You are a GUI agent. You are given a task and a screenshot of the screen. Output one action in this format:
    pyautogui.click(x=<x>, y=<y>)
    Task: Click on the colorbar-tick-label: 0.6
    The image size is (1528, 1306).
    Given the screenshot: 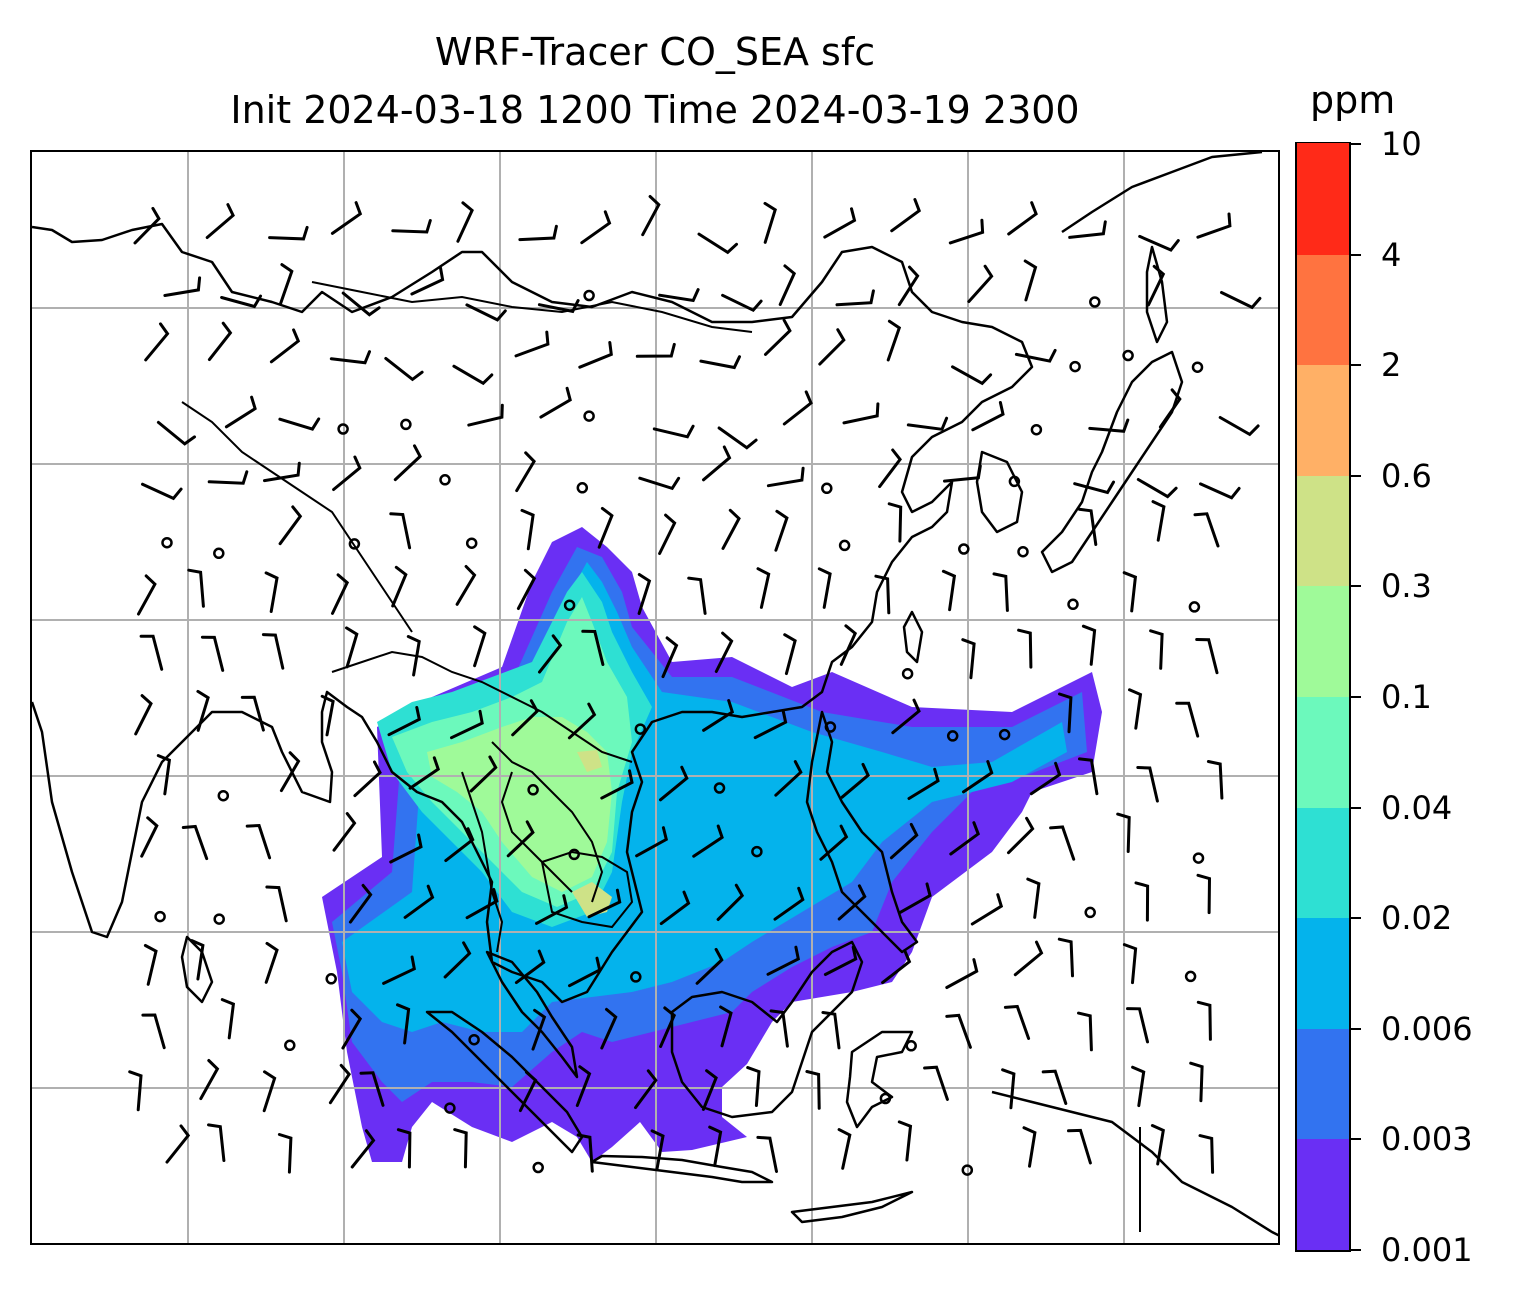 What is the action you would take?
    pyautogui.click(x=1406, y=475)
    